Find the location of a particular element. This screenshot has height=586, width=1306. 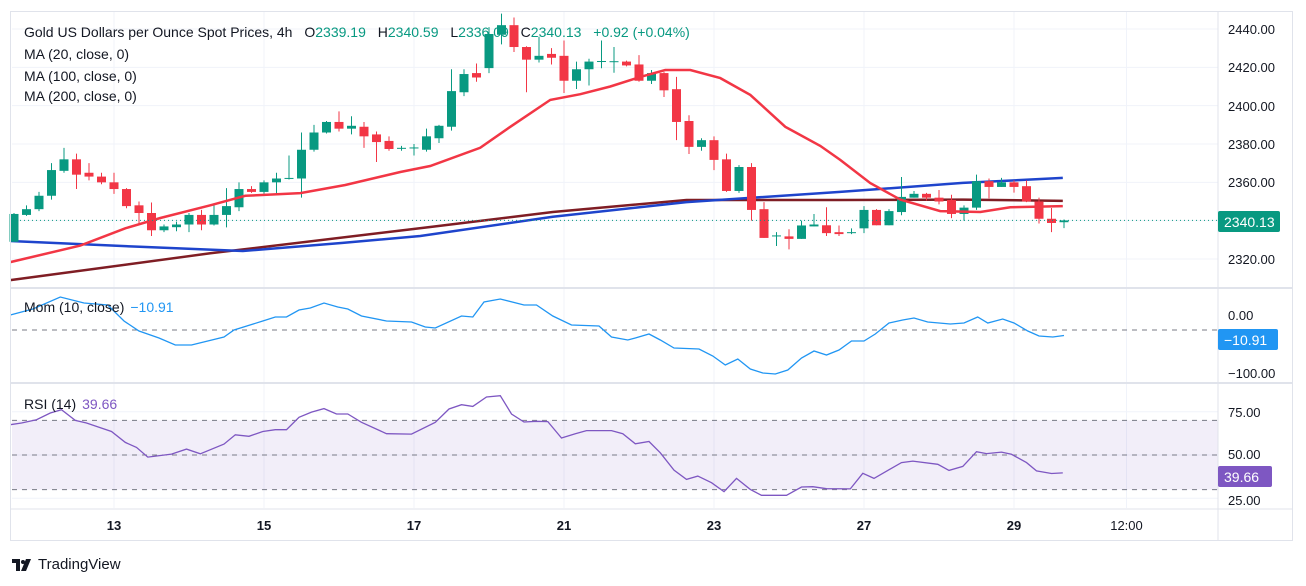

mom-legend: Mom (10, close) −10.91 is located at coordinates (99, 307).